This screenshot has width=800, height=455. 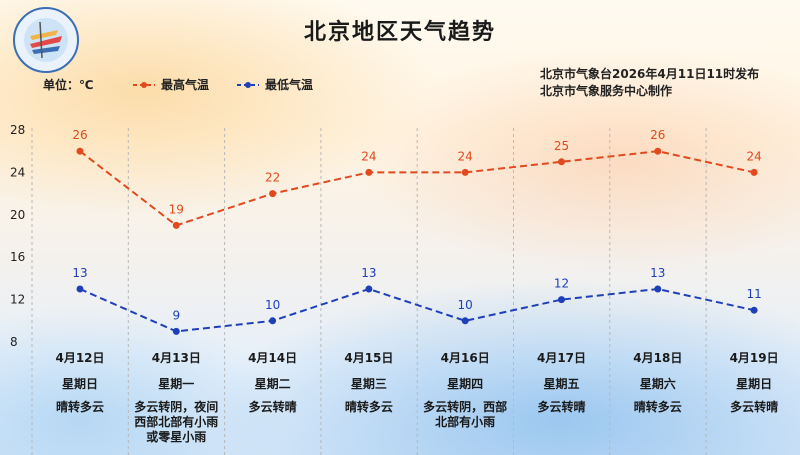 I want to click on data-label-high: 19, so click(x=176, y=209).